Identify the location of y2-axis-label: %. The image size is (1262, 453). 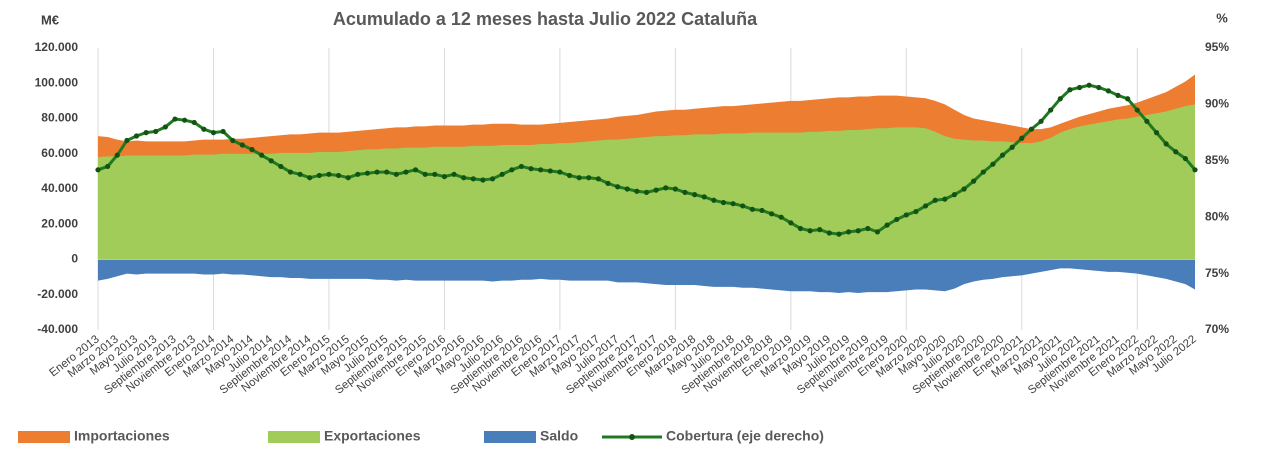
(1222, 17).